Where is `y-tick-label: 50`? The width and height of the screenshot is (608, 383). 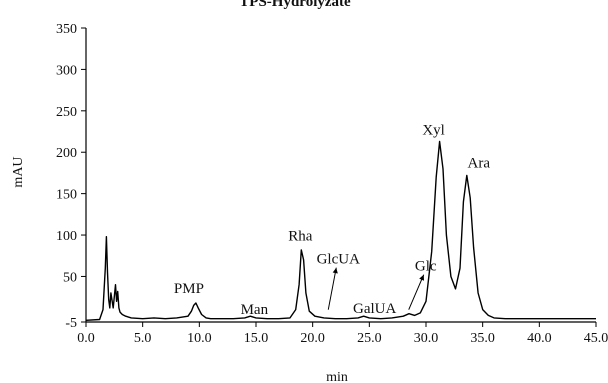
y-tick-label: 50 is located at coordinates (70, 277).